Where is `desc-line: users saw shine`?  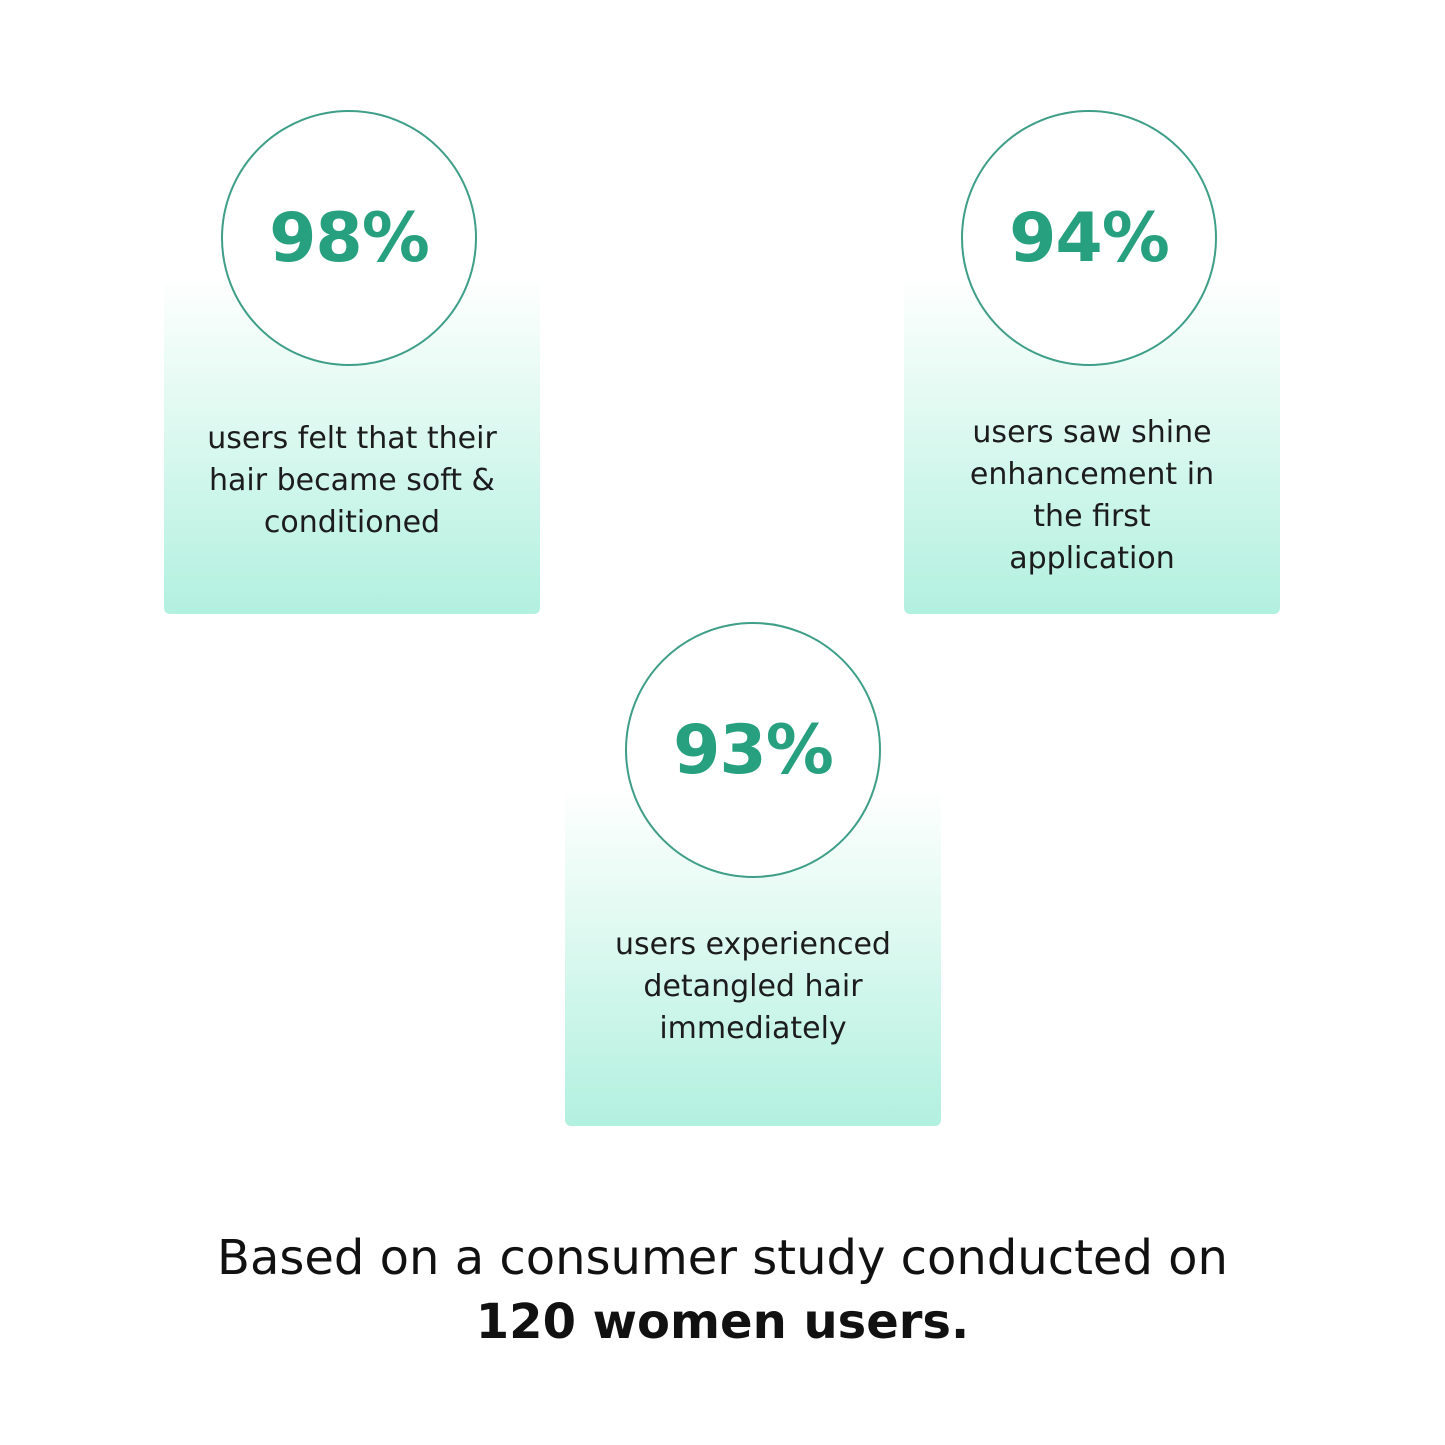 desc-line: users saw shine is located at coordinates (1092, 432).